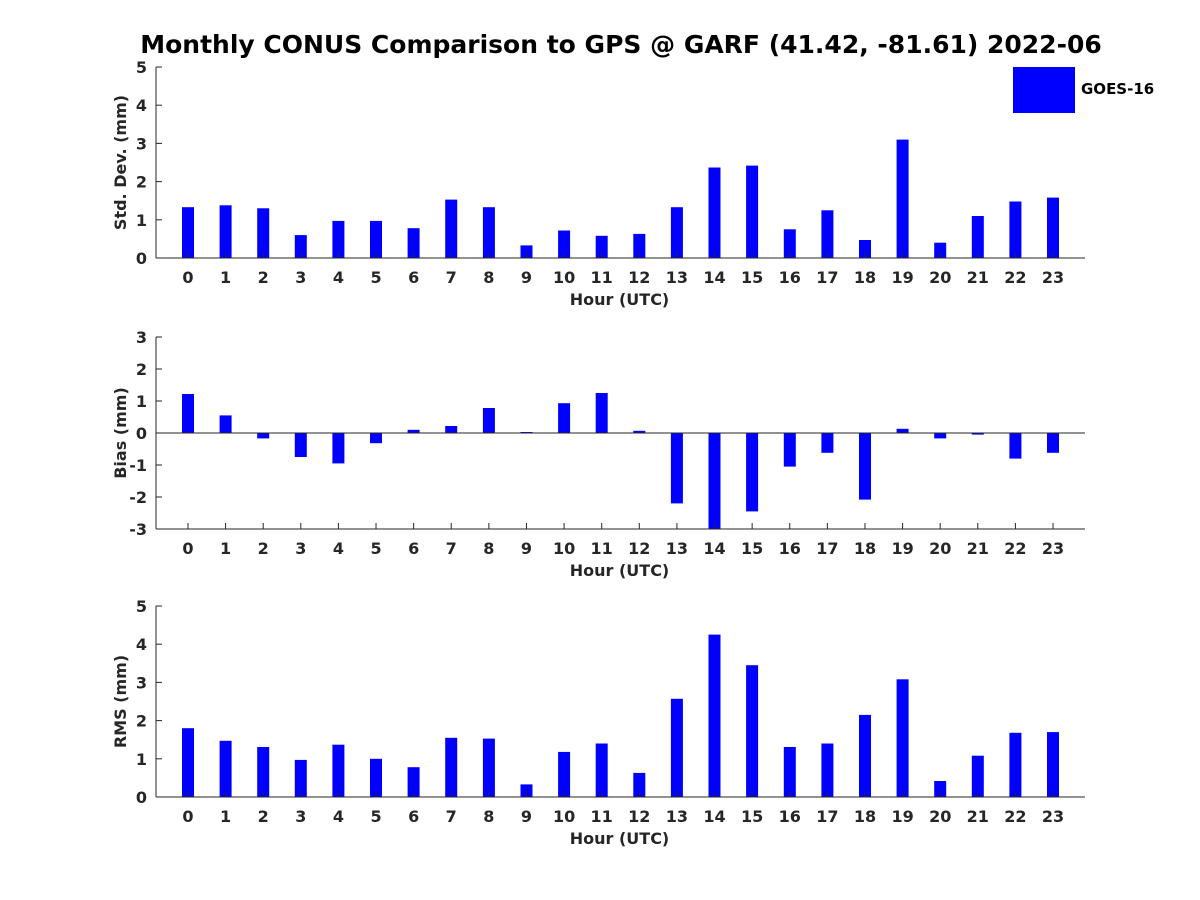 The height and width of the screenshot is (900, 1200). What do you see at coordinates (1118, 89) in the screenshot?
I see `legend-label-goes16: GOES-16` at bounding box center [1118, 89].